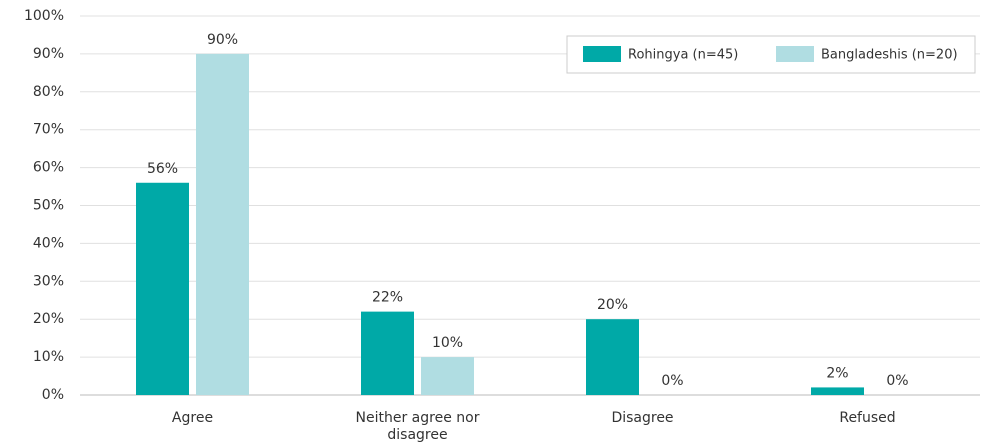 Image resolution: width=986 pixels, height=448 pixels. Describe the element at coordinates (837, 373) in the screenshot. I see `data-label: 2%` at that location.